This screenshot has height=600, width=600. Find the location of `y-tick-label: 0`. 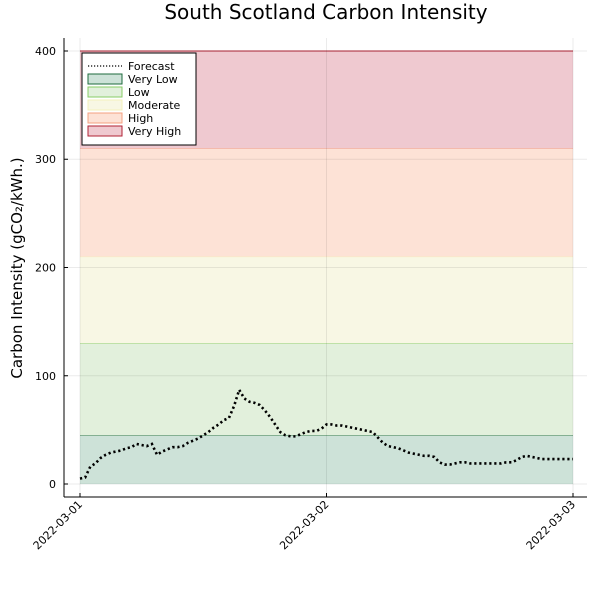

y-tick-label: 0 is located at coordinates (52, 484).